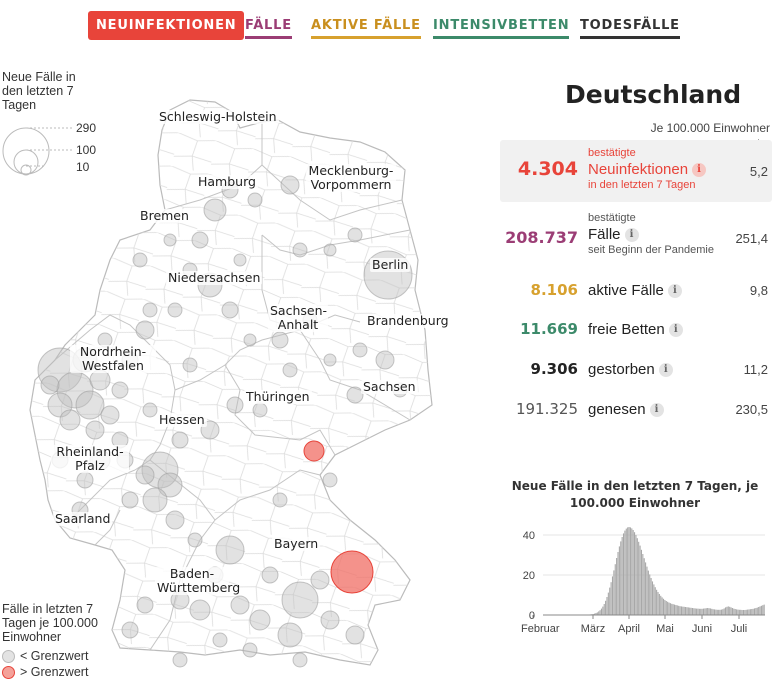 Image resolution: width=780 pixels, height=688 pixels. Describe the element at coordinates (541, 237) in the screenshot. I see `faelle-number: 208.737` at that location.